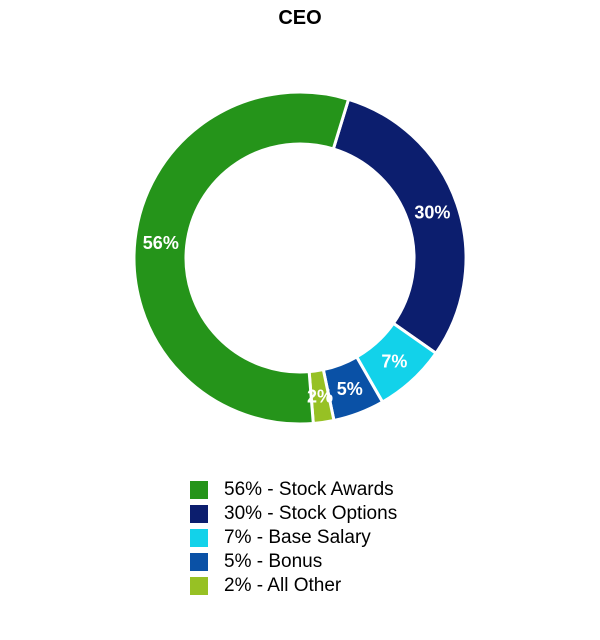  I want to click on slice-stock-options, so click(399, 226).